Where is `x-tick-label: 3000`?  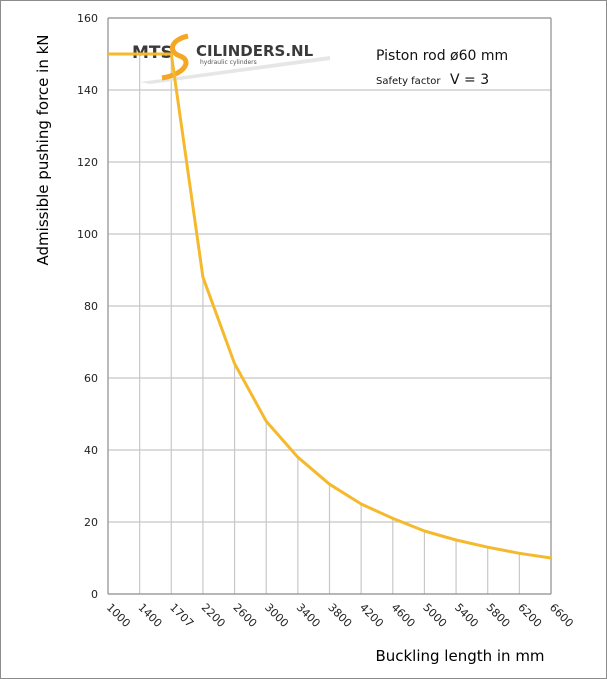 x-tick-label: 3000 is located at coordinates (276, 615).